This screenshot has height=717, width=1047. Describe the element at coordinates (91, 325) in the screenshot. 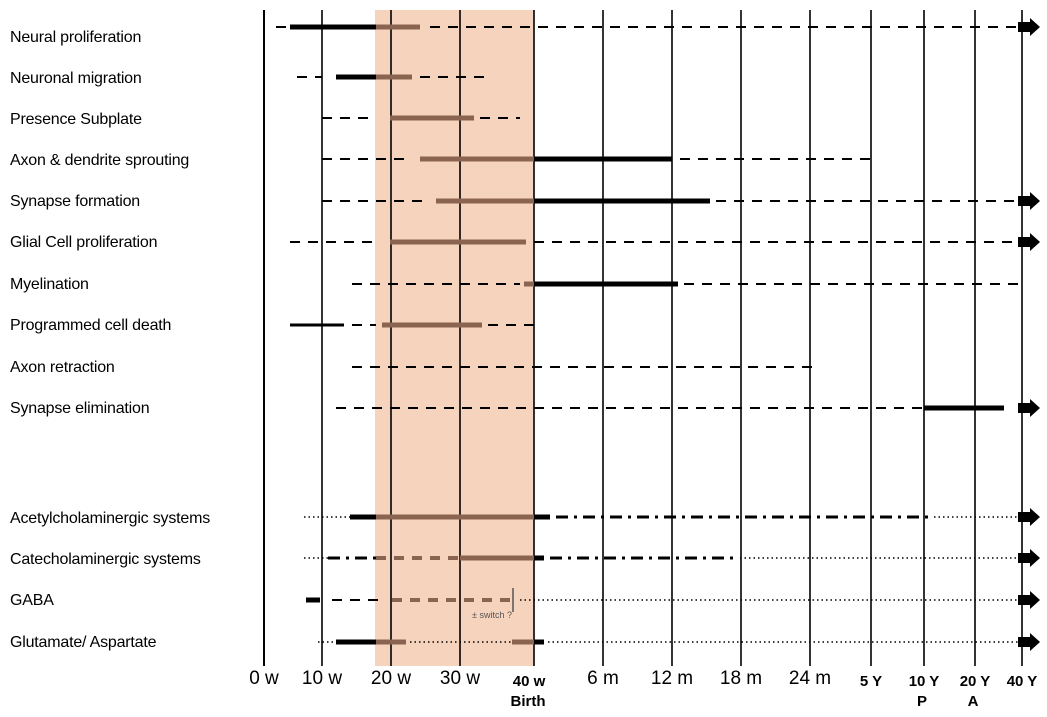

I see `row-label-programmed-cell-death: Programmed cell death` at that location.